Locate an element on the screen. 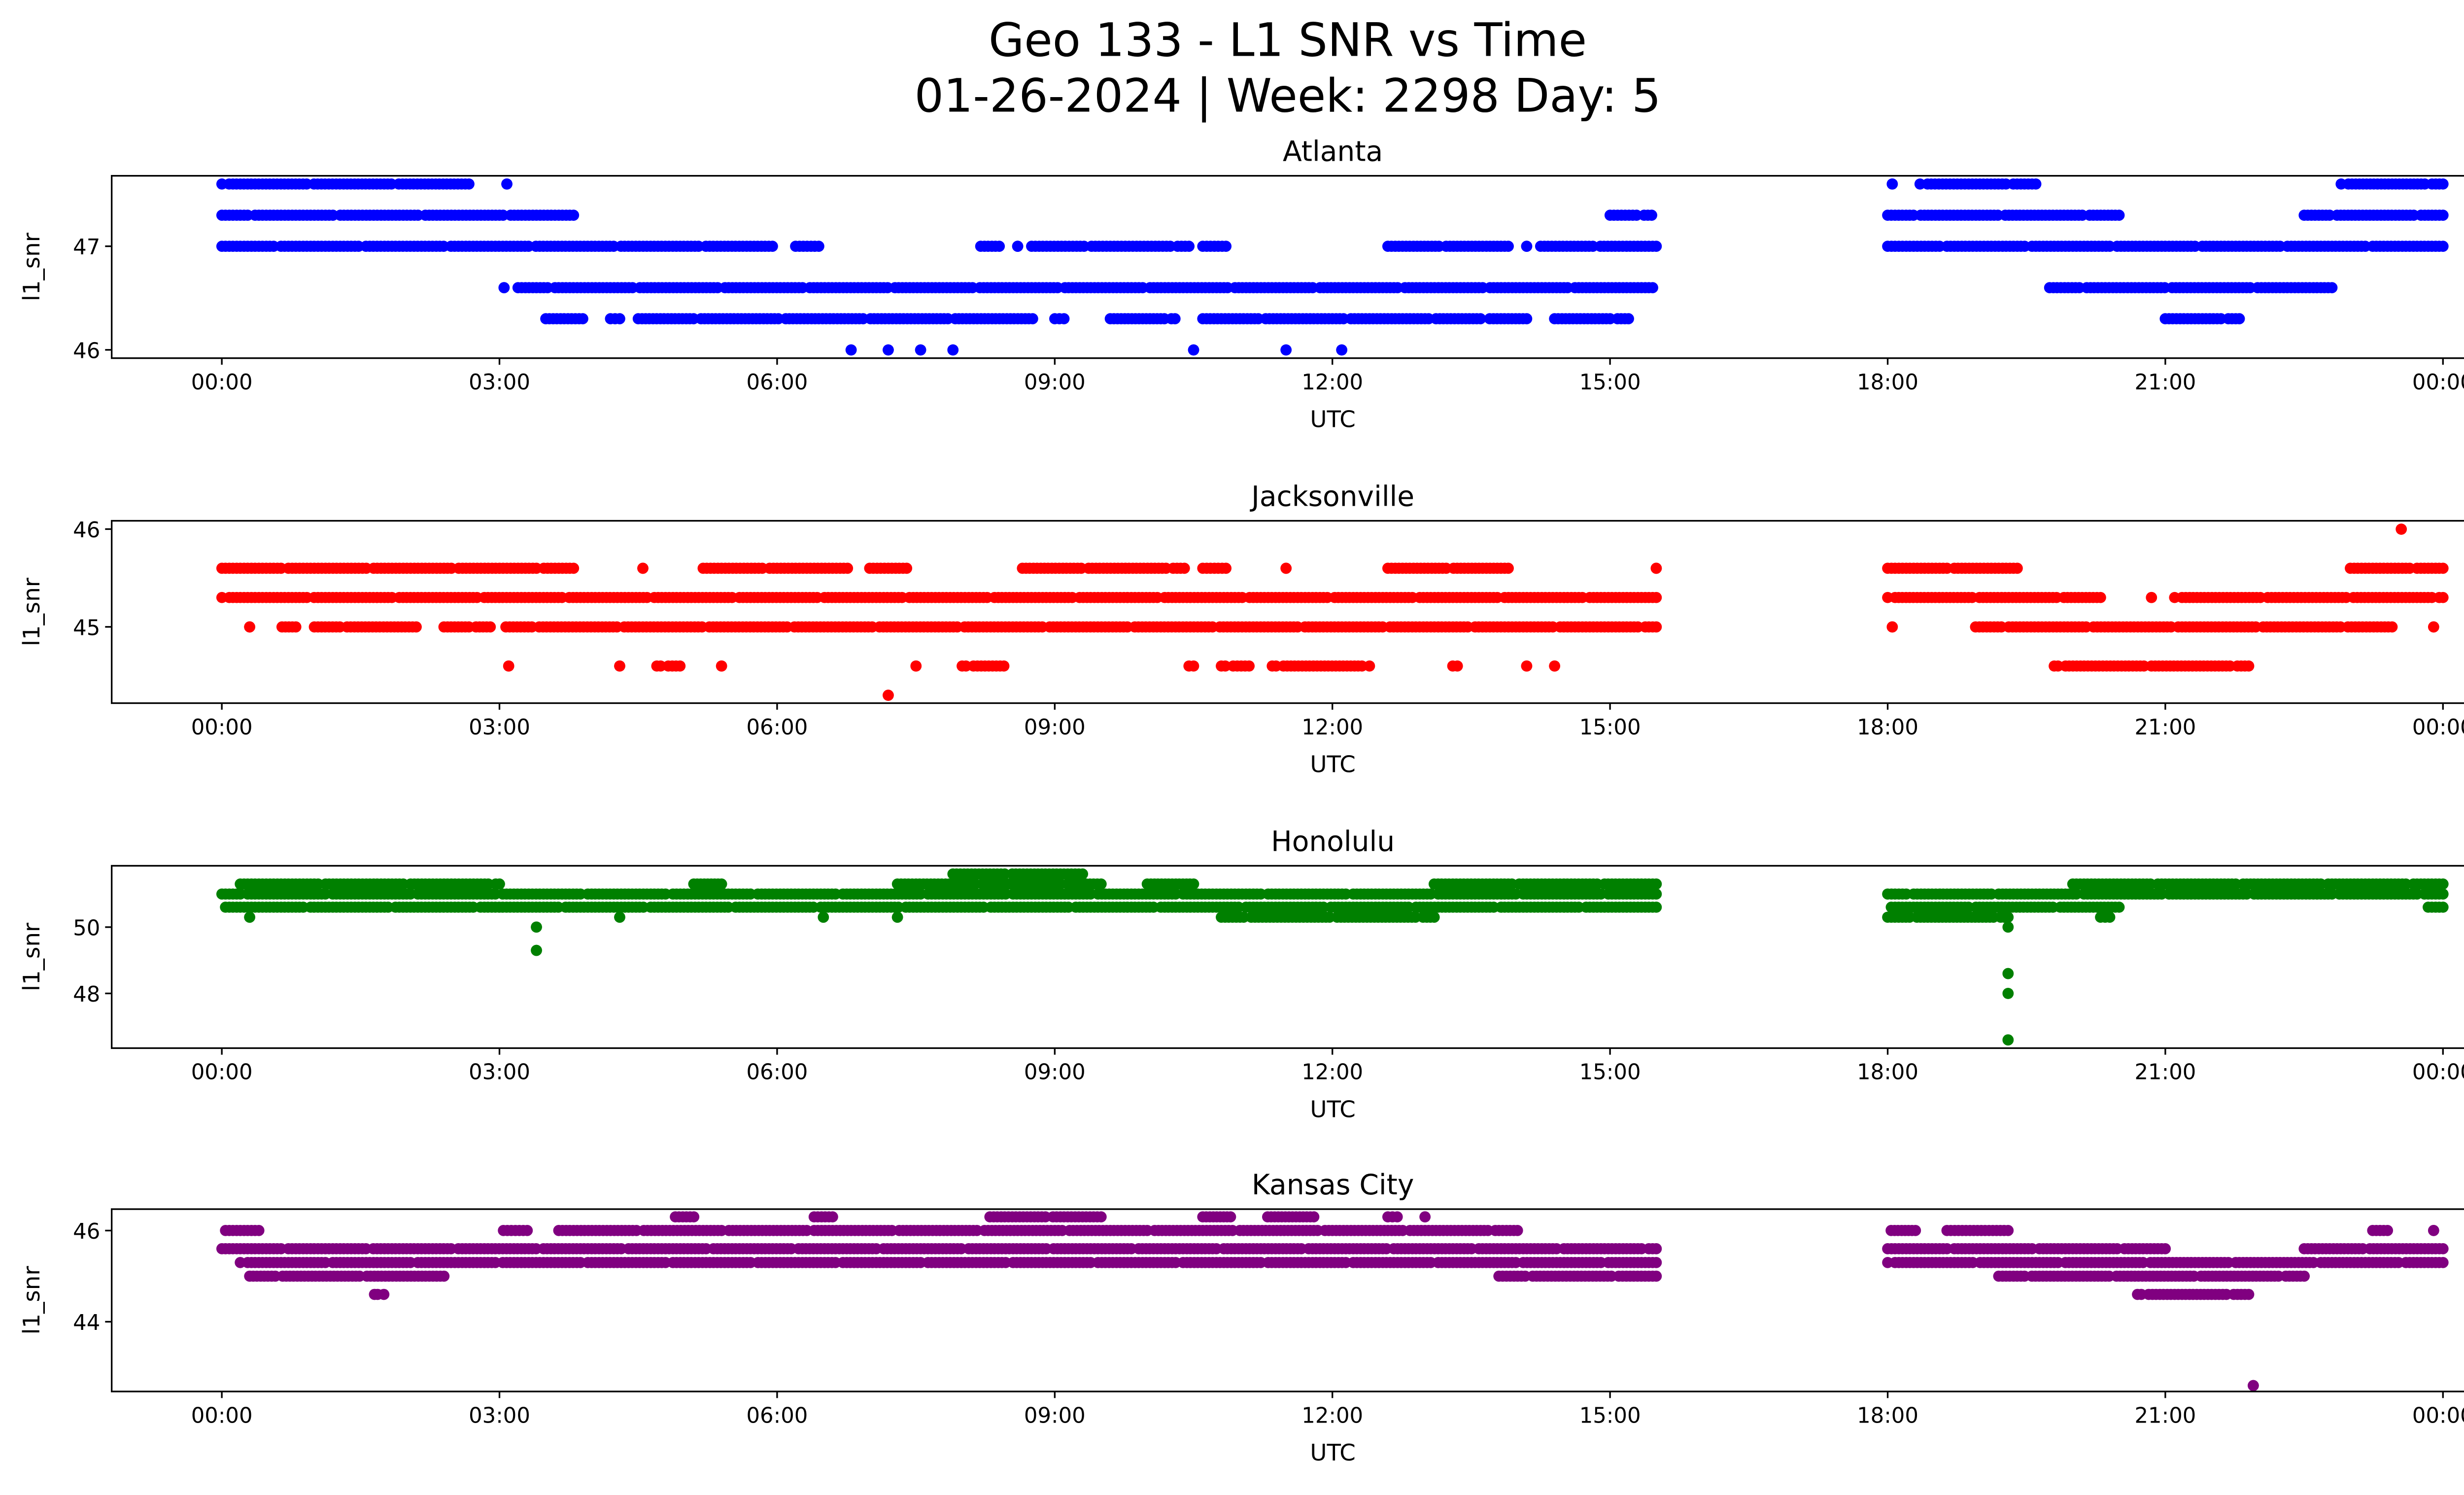 This screenshot has width=2464, height=1495. y-axis-label: l1_snr is located at coordinates (32, 266).